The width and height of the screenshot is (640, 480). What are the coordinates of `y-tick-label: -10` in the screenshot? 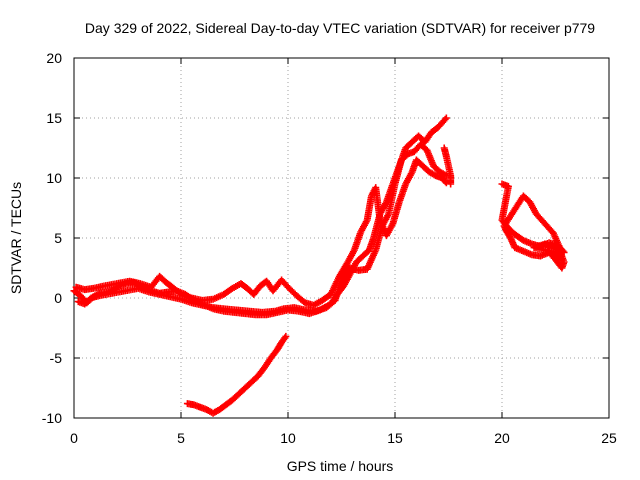 It's located at (52, 418).